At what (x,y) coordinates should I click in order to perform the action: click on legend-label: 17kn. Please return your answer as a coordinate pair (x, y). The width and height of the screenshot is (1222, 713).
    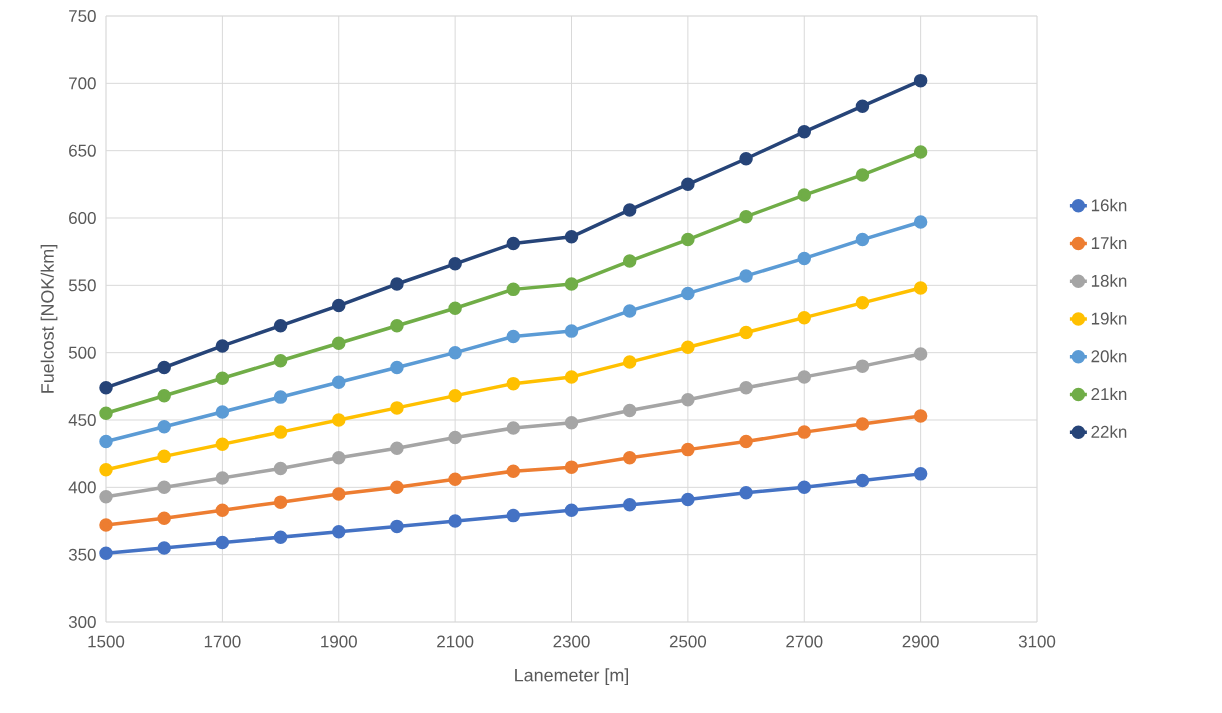
    Looking at the image, I should click on (1109, 242).